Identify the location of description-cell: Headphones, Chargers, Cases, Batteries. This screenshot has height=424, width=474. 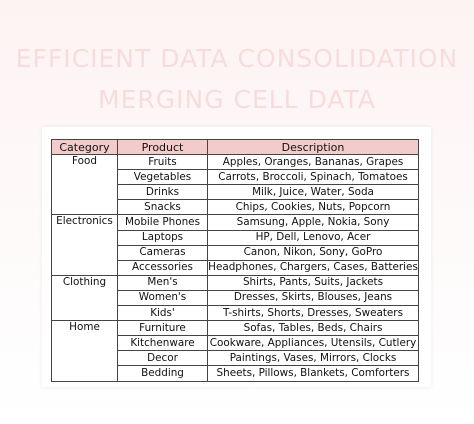
(313, 267).